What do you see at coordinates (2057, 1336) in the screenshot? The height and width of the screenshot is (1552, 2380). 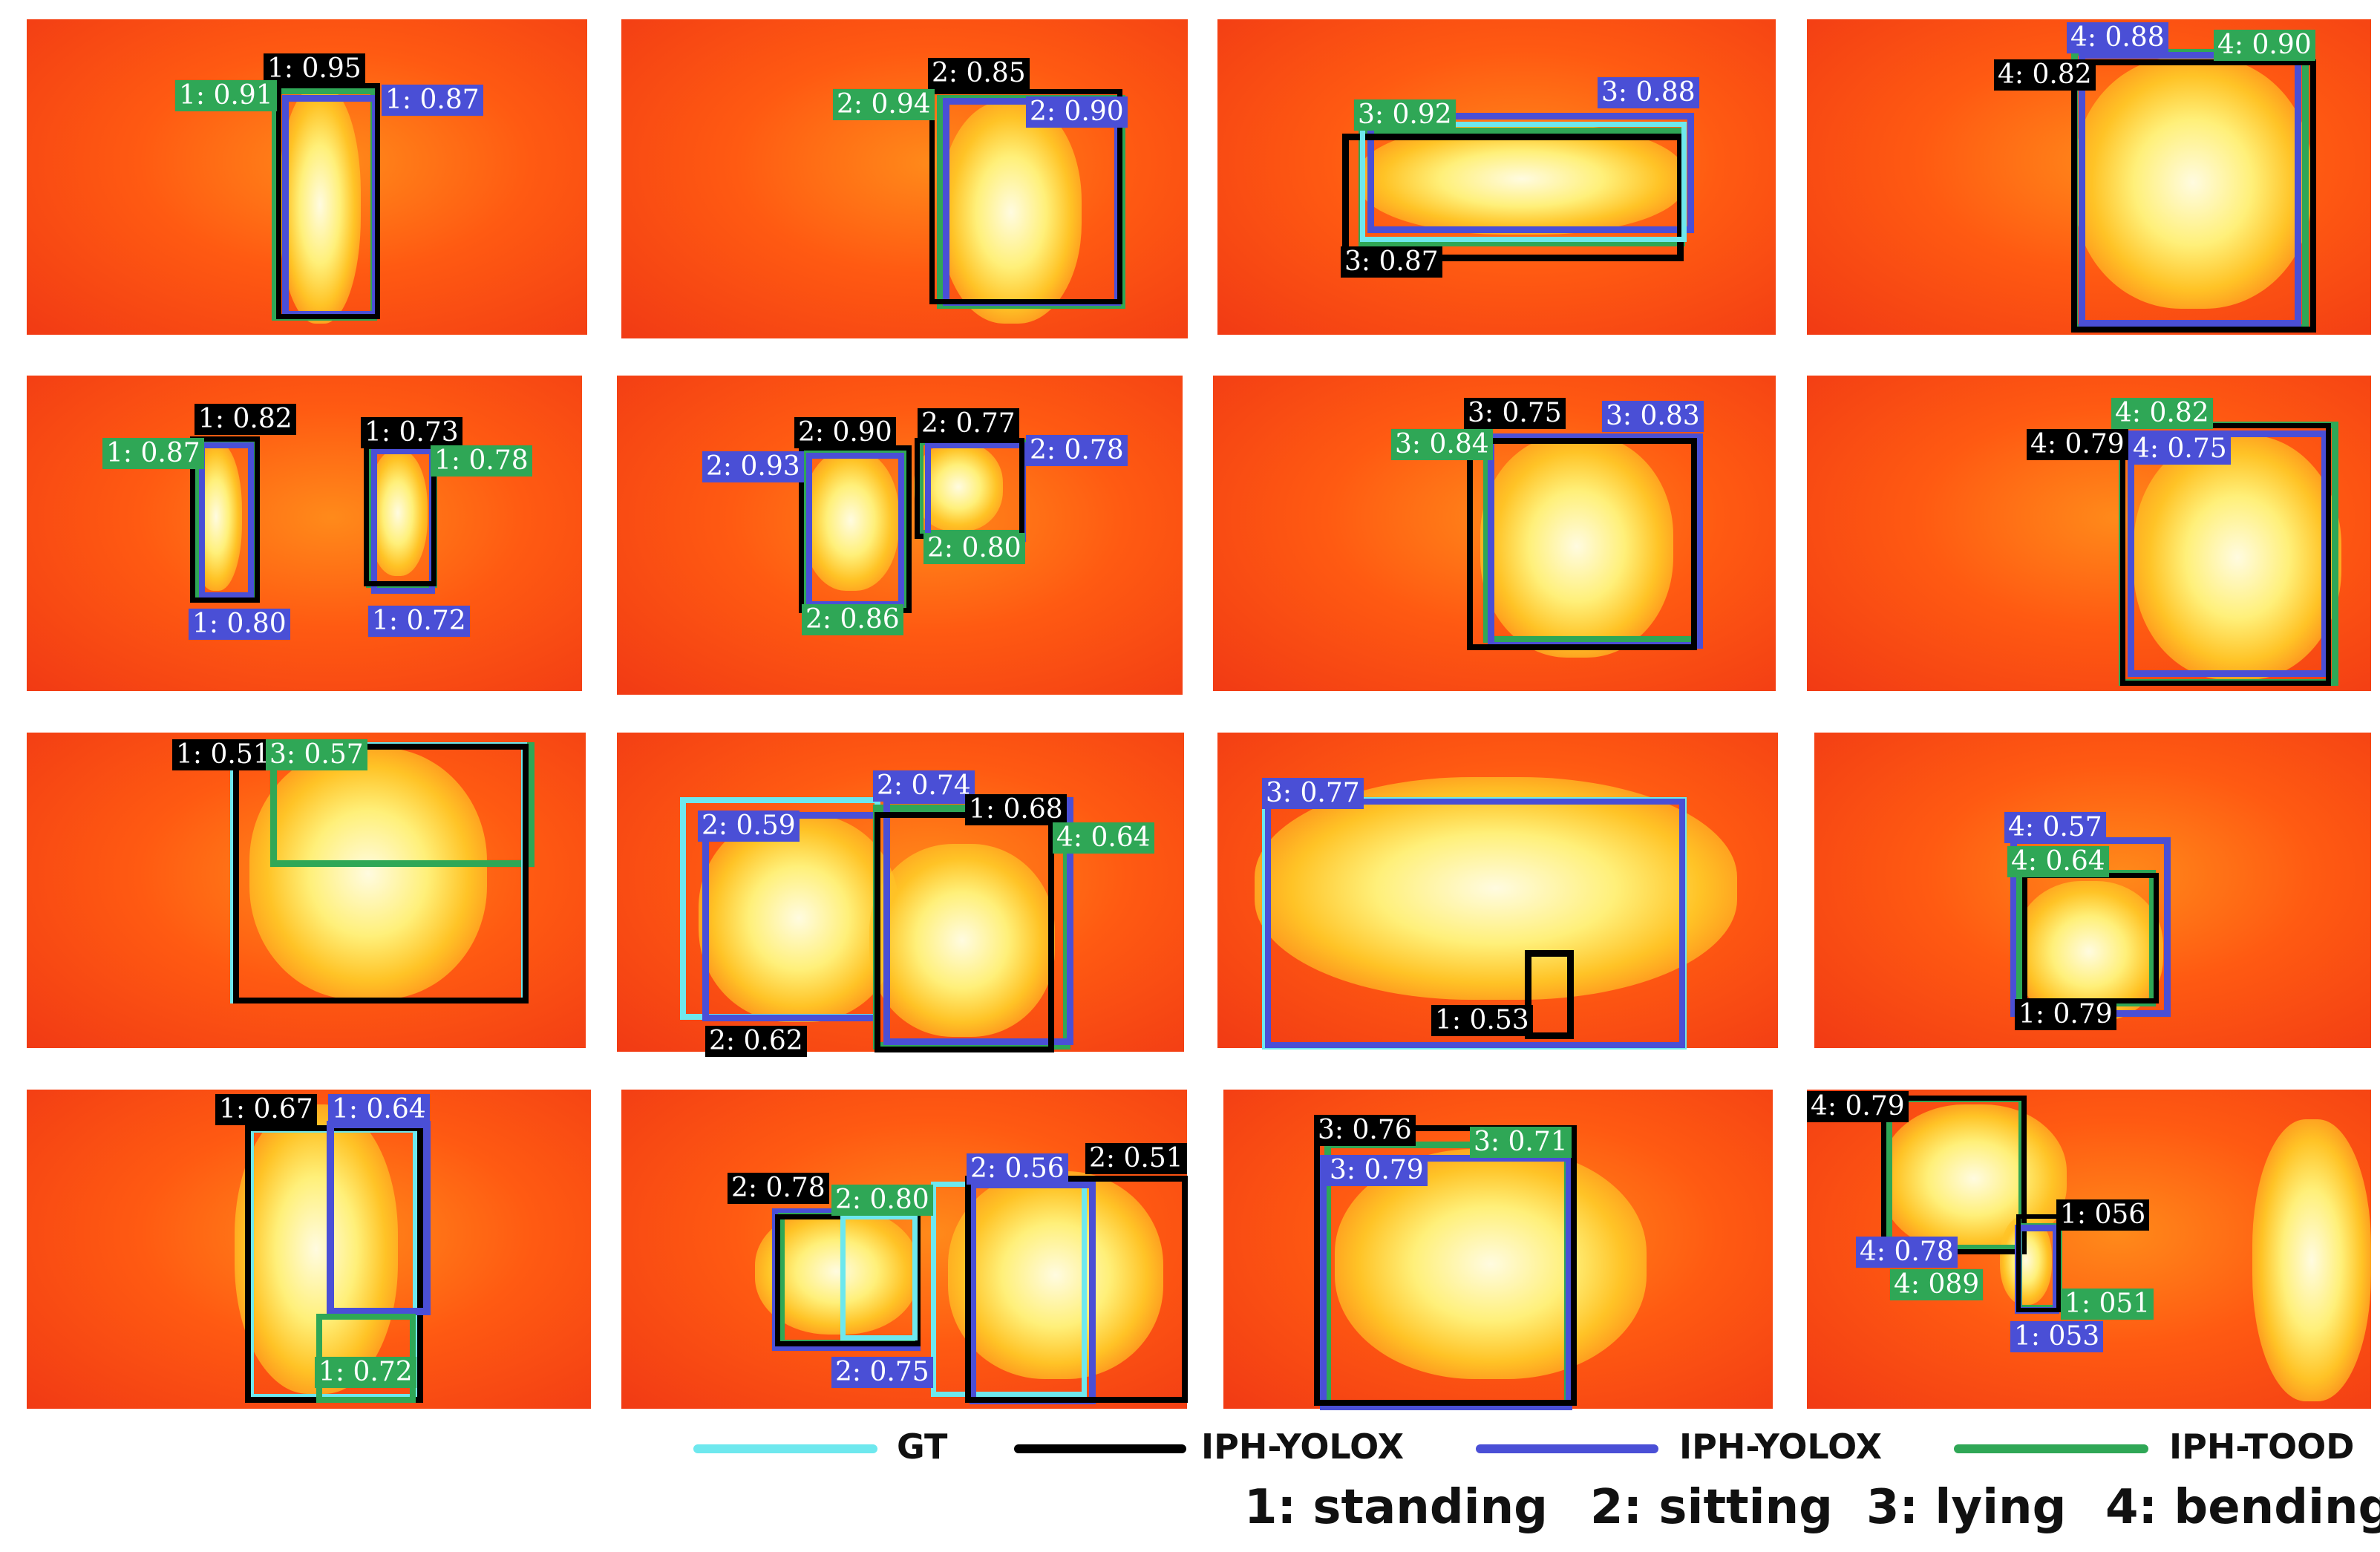 I see `score-label: 1: 053` at bounding box center [2057, 1336].